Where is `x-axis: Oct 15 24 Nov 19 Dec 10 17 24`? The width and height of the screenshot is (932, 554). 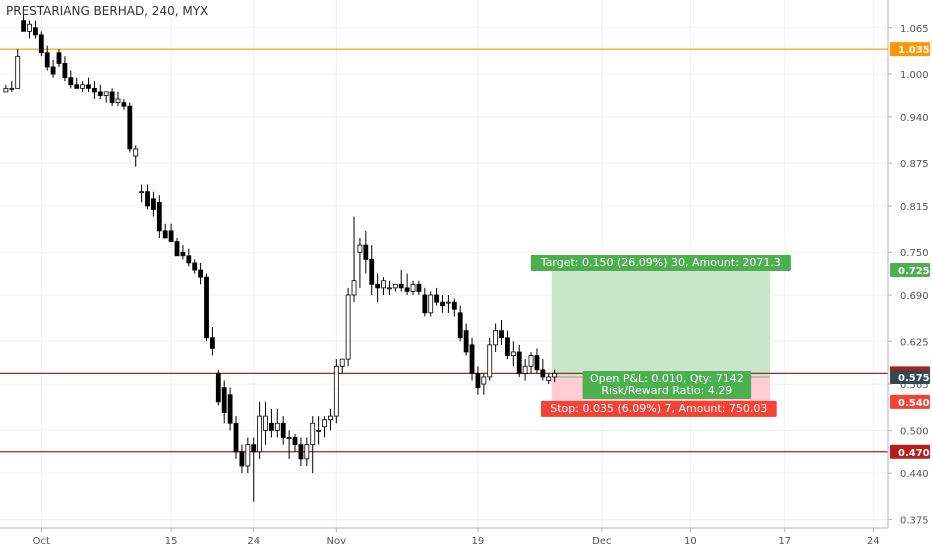
x-axis: Oct 15 24 Nov 19 Dec 10 17 24 is located at coordinates (466, 538).